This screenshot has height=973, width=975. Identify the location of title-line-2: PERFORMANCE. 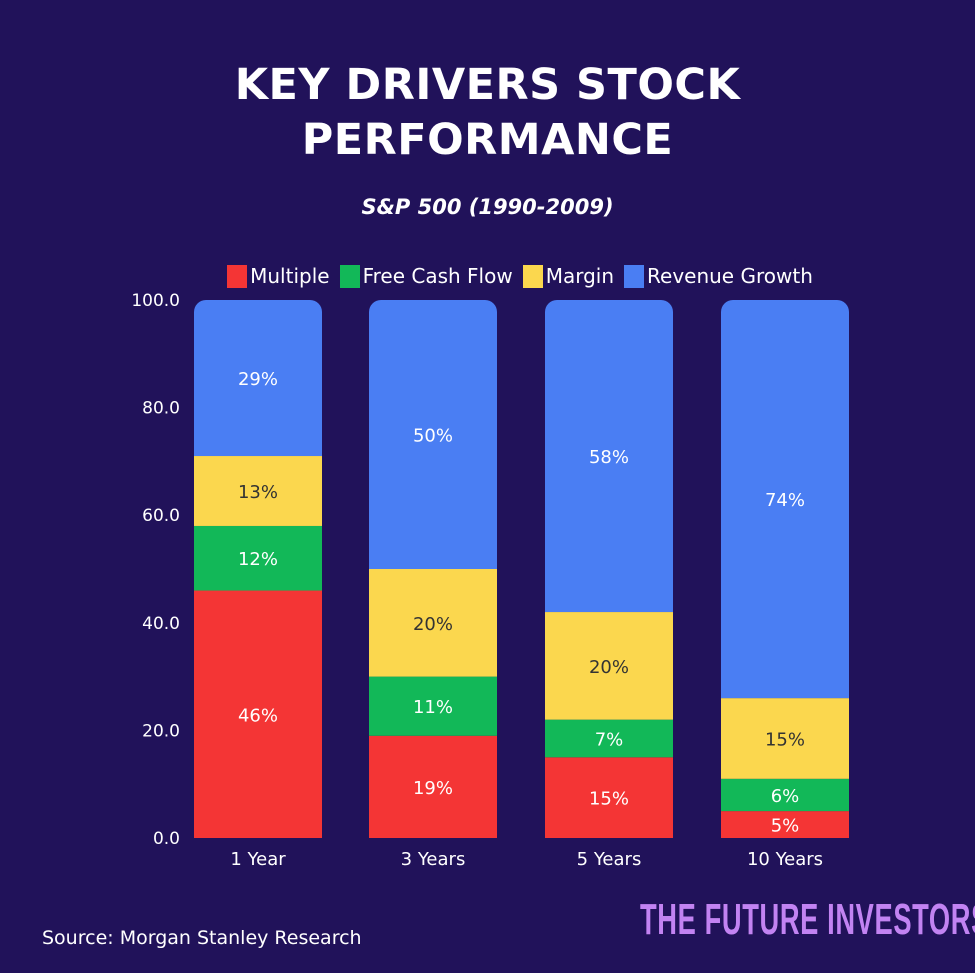
(487, 140).